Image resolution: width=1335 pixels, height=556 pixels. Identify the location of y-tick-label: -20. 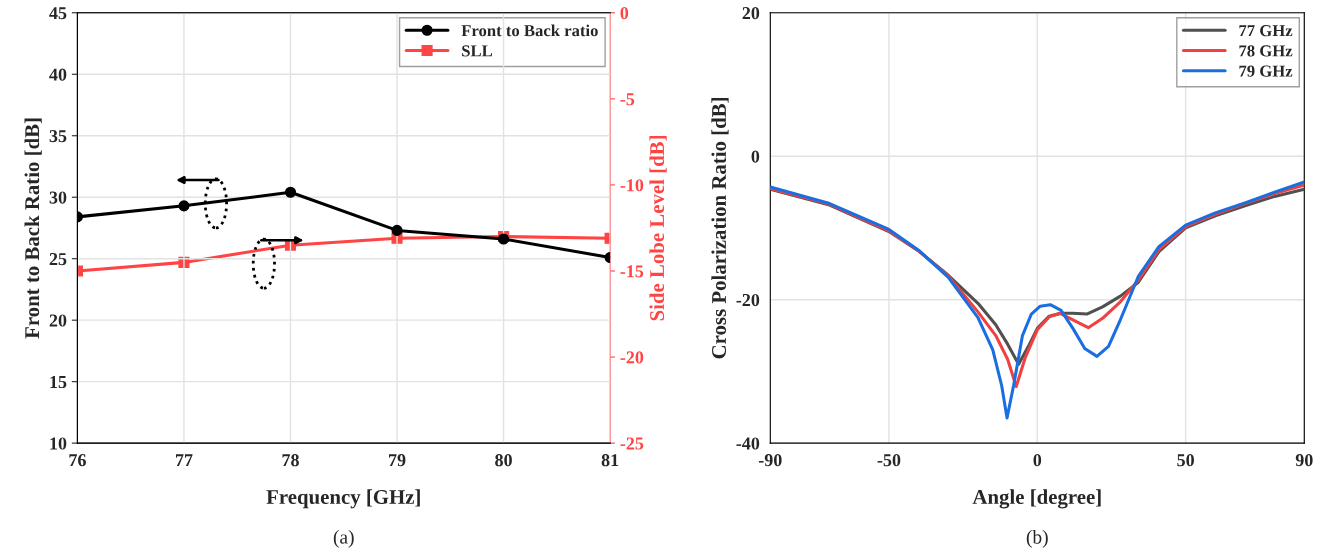
(748, 300).